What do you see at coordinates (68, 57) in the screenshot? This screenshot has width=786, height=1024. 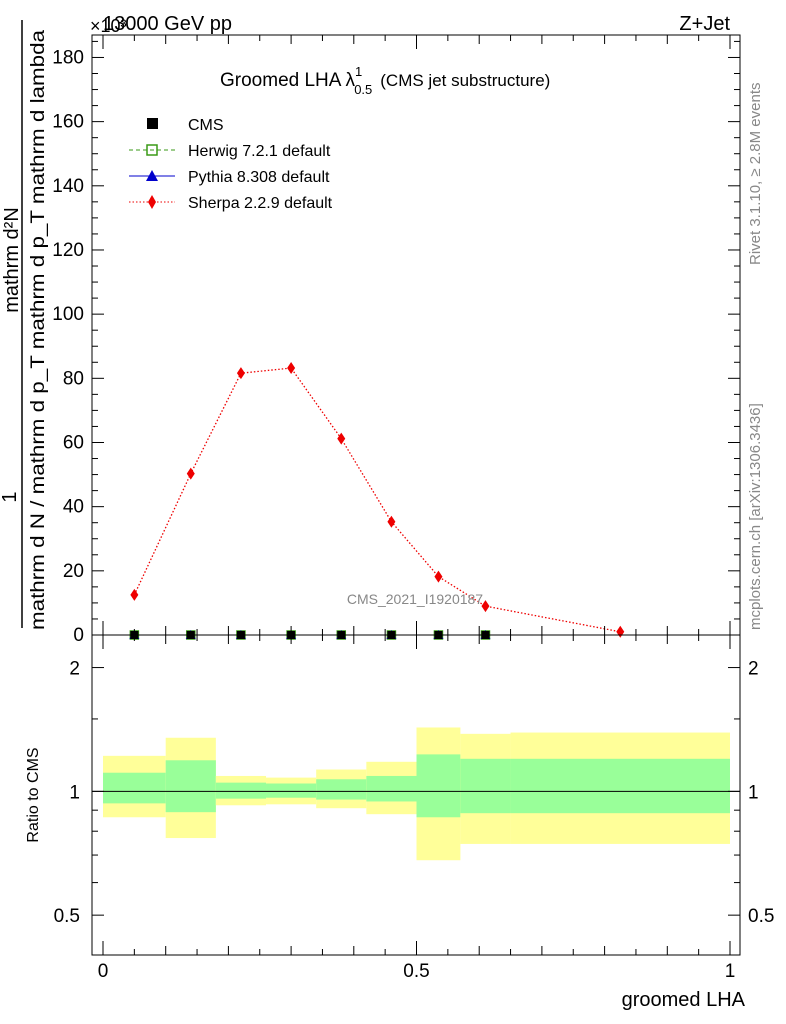 I see `main-ytick-label-9: 180` at bounding box center [68, 57].